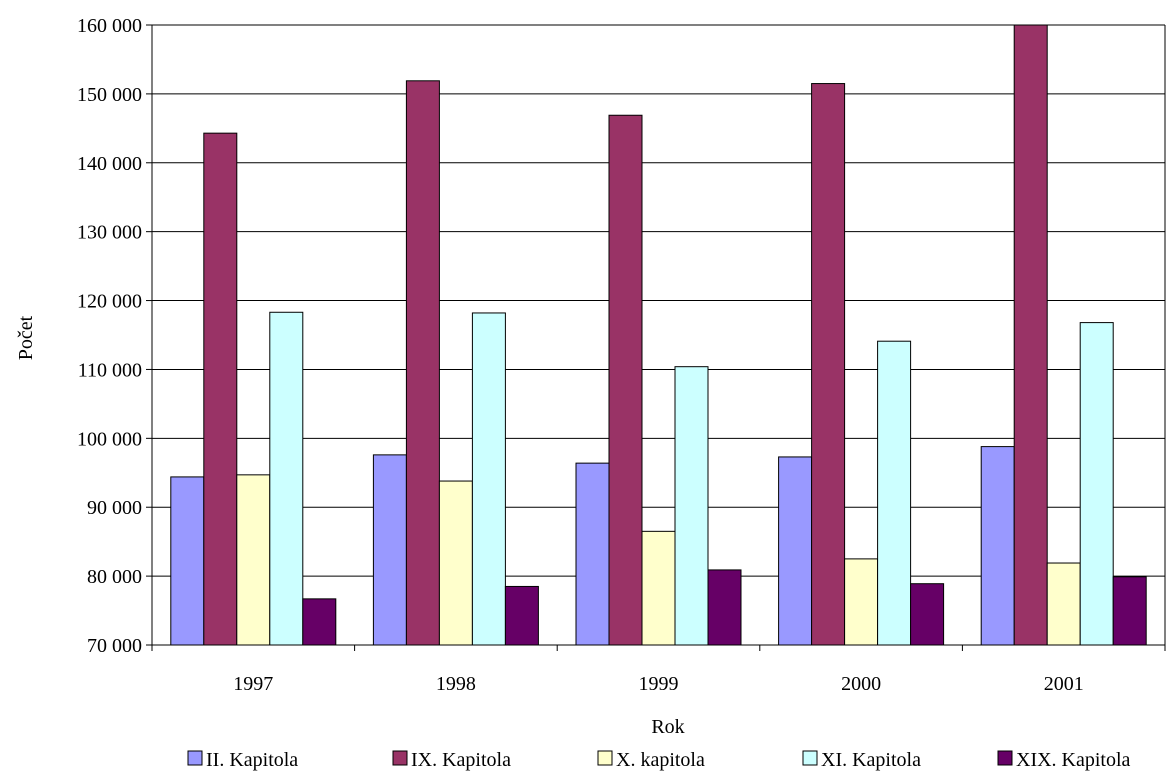 The image size is (1173, 782). I want to click on legend-label: X. kapitola, so click(660, 760).